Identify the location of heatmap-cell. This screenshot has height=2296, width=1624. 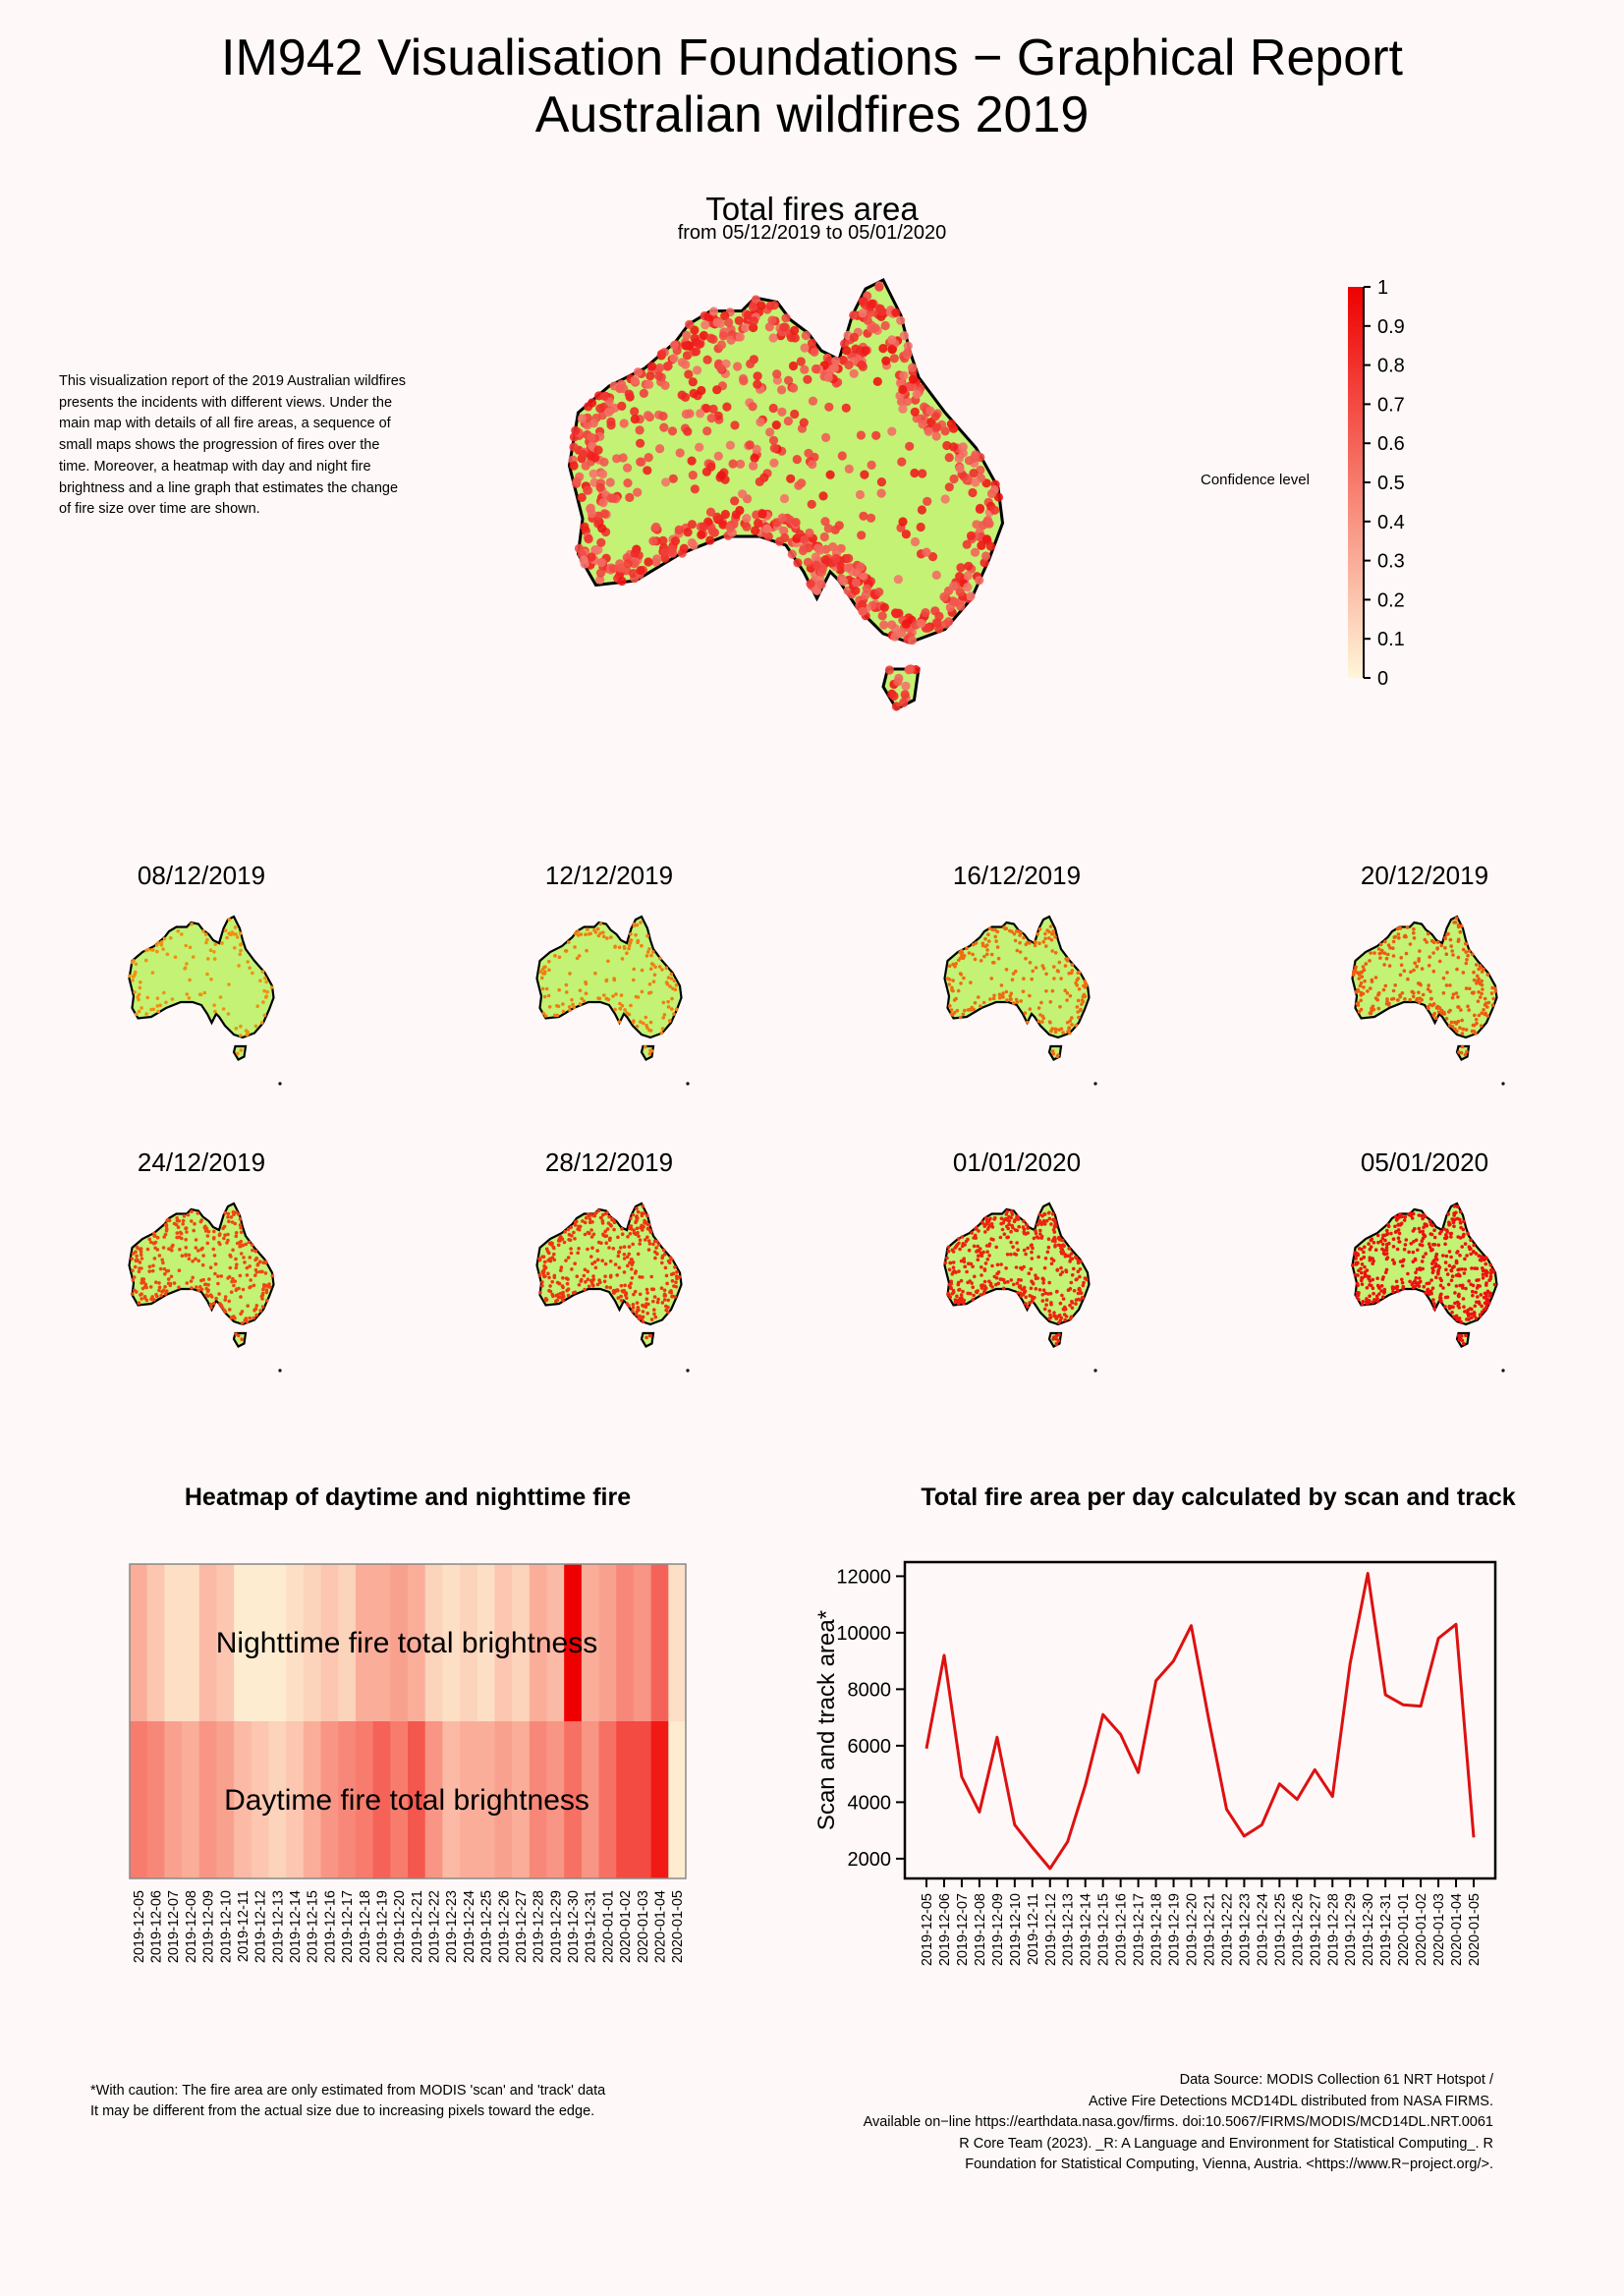
(225, 1642).